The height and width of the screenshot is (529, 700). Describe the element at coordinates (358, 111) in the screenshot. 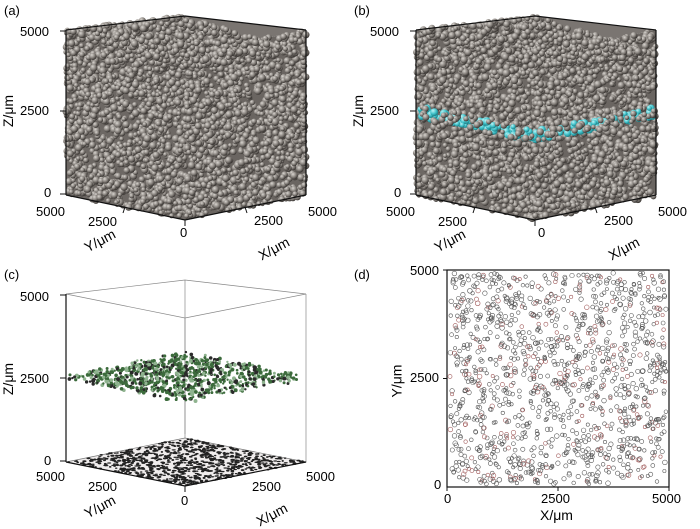

I see `z-axis-title-b: Z/μm` at that location.